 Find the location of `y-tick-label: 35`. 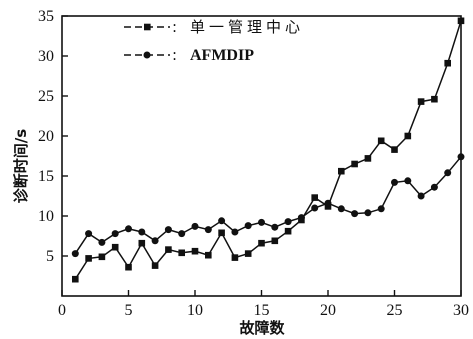

y-tick-label: 35 is located at coordinates (46, 16).